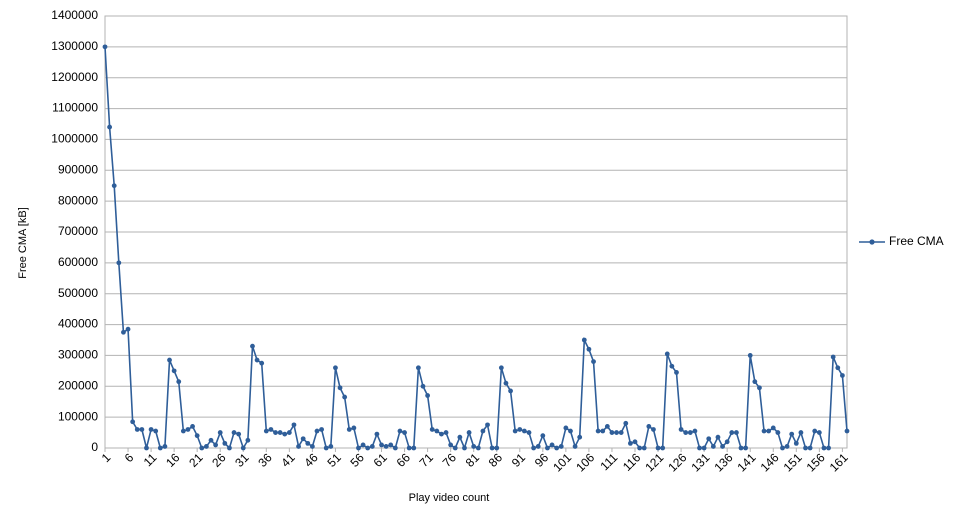 This screenshot has height=524, width=954. I want to click on y-tick-label: 1000000, so click(74, 139).